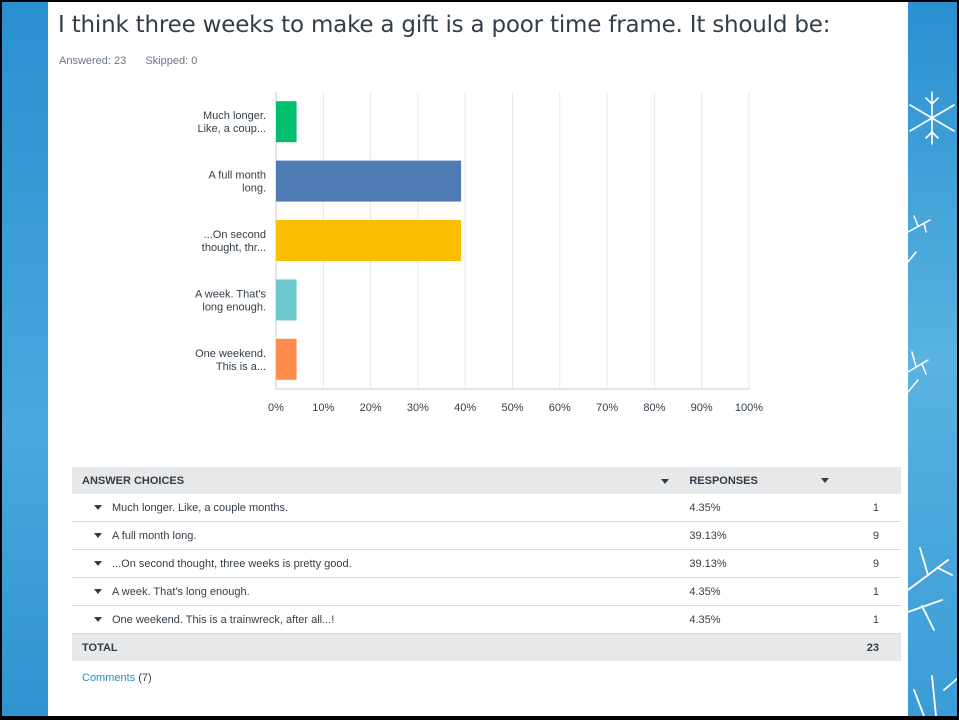  Describe the element at coordinates (654, 408) in the screenshot. I see `x-tick-label: 80%` at that location.